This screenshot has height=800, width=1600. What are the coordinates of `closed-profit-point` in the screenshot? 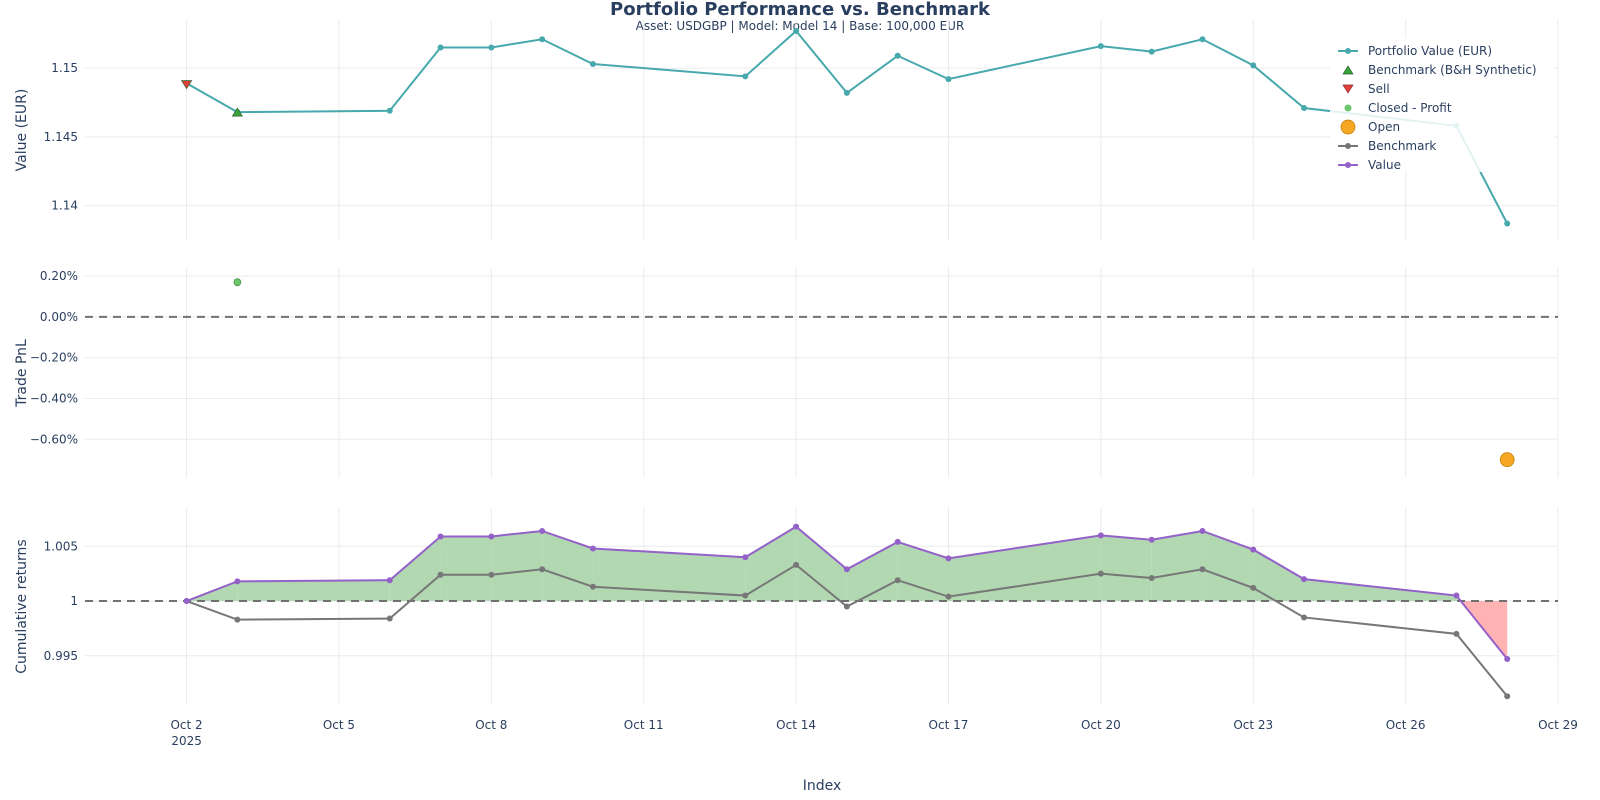 It's located at (237, 282).